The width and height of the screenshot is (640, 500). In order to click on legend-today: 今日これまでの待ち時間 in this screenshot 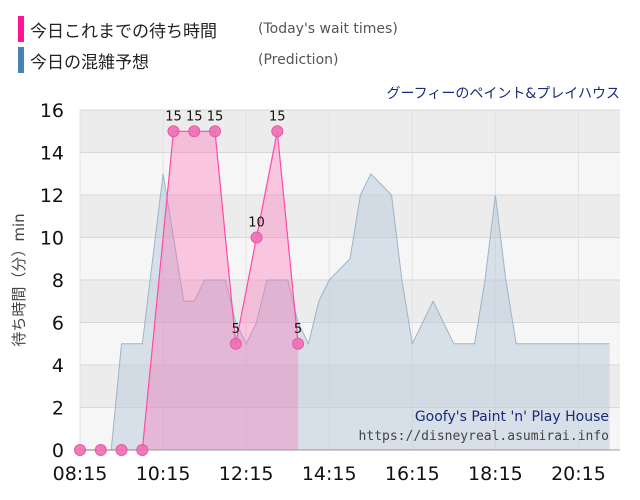, I will do `click(117, 29)`.